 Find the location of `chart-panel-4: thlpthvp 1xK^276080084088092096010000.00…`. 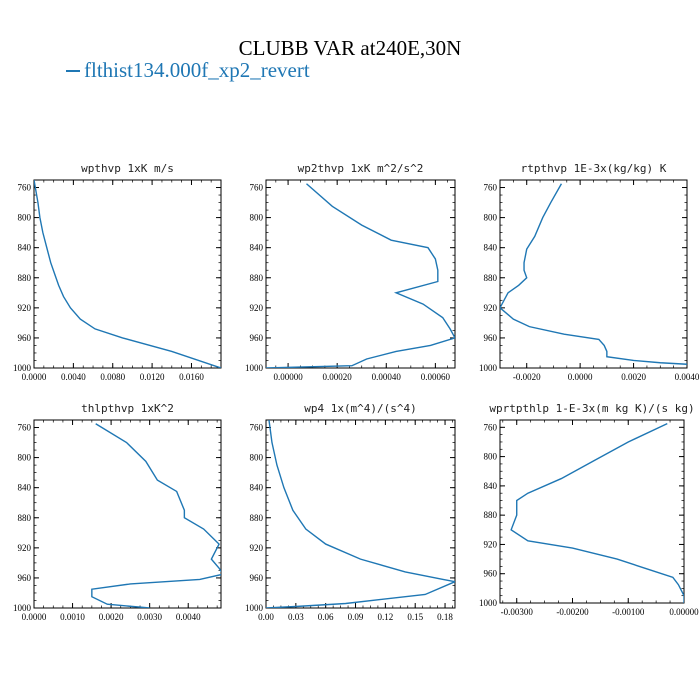

chart-panel-4: thlpthvp 1xK^276080084088092096010000.00… is located at coordinates (117, 512).